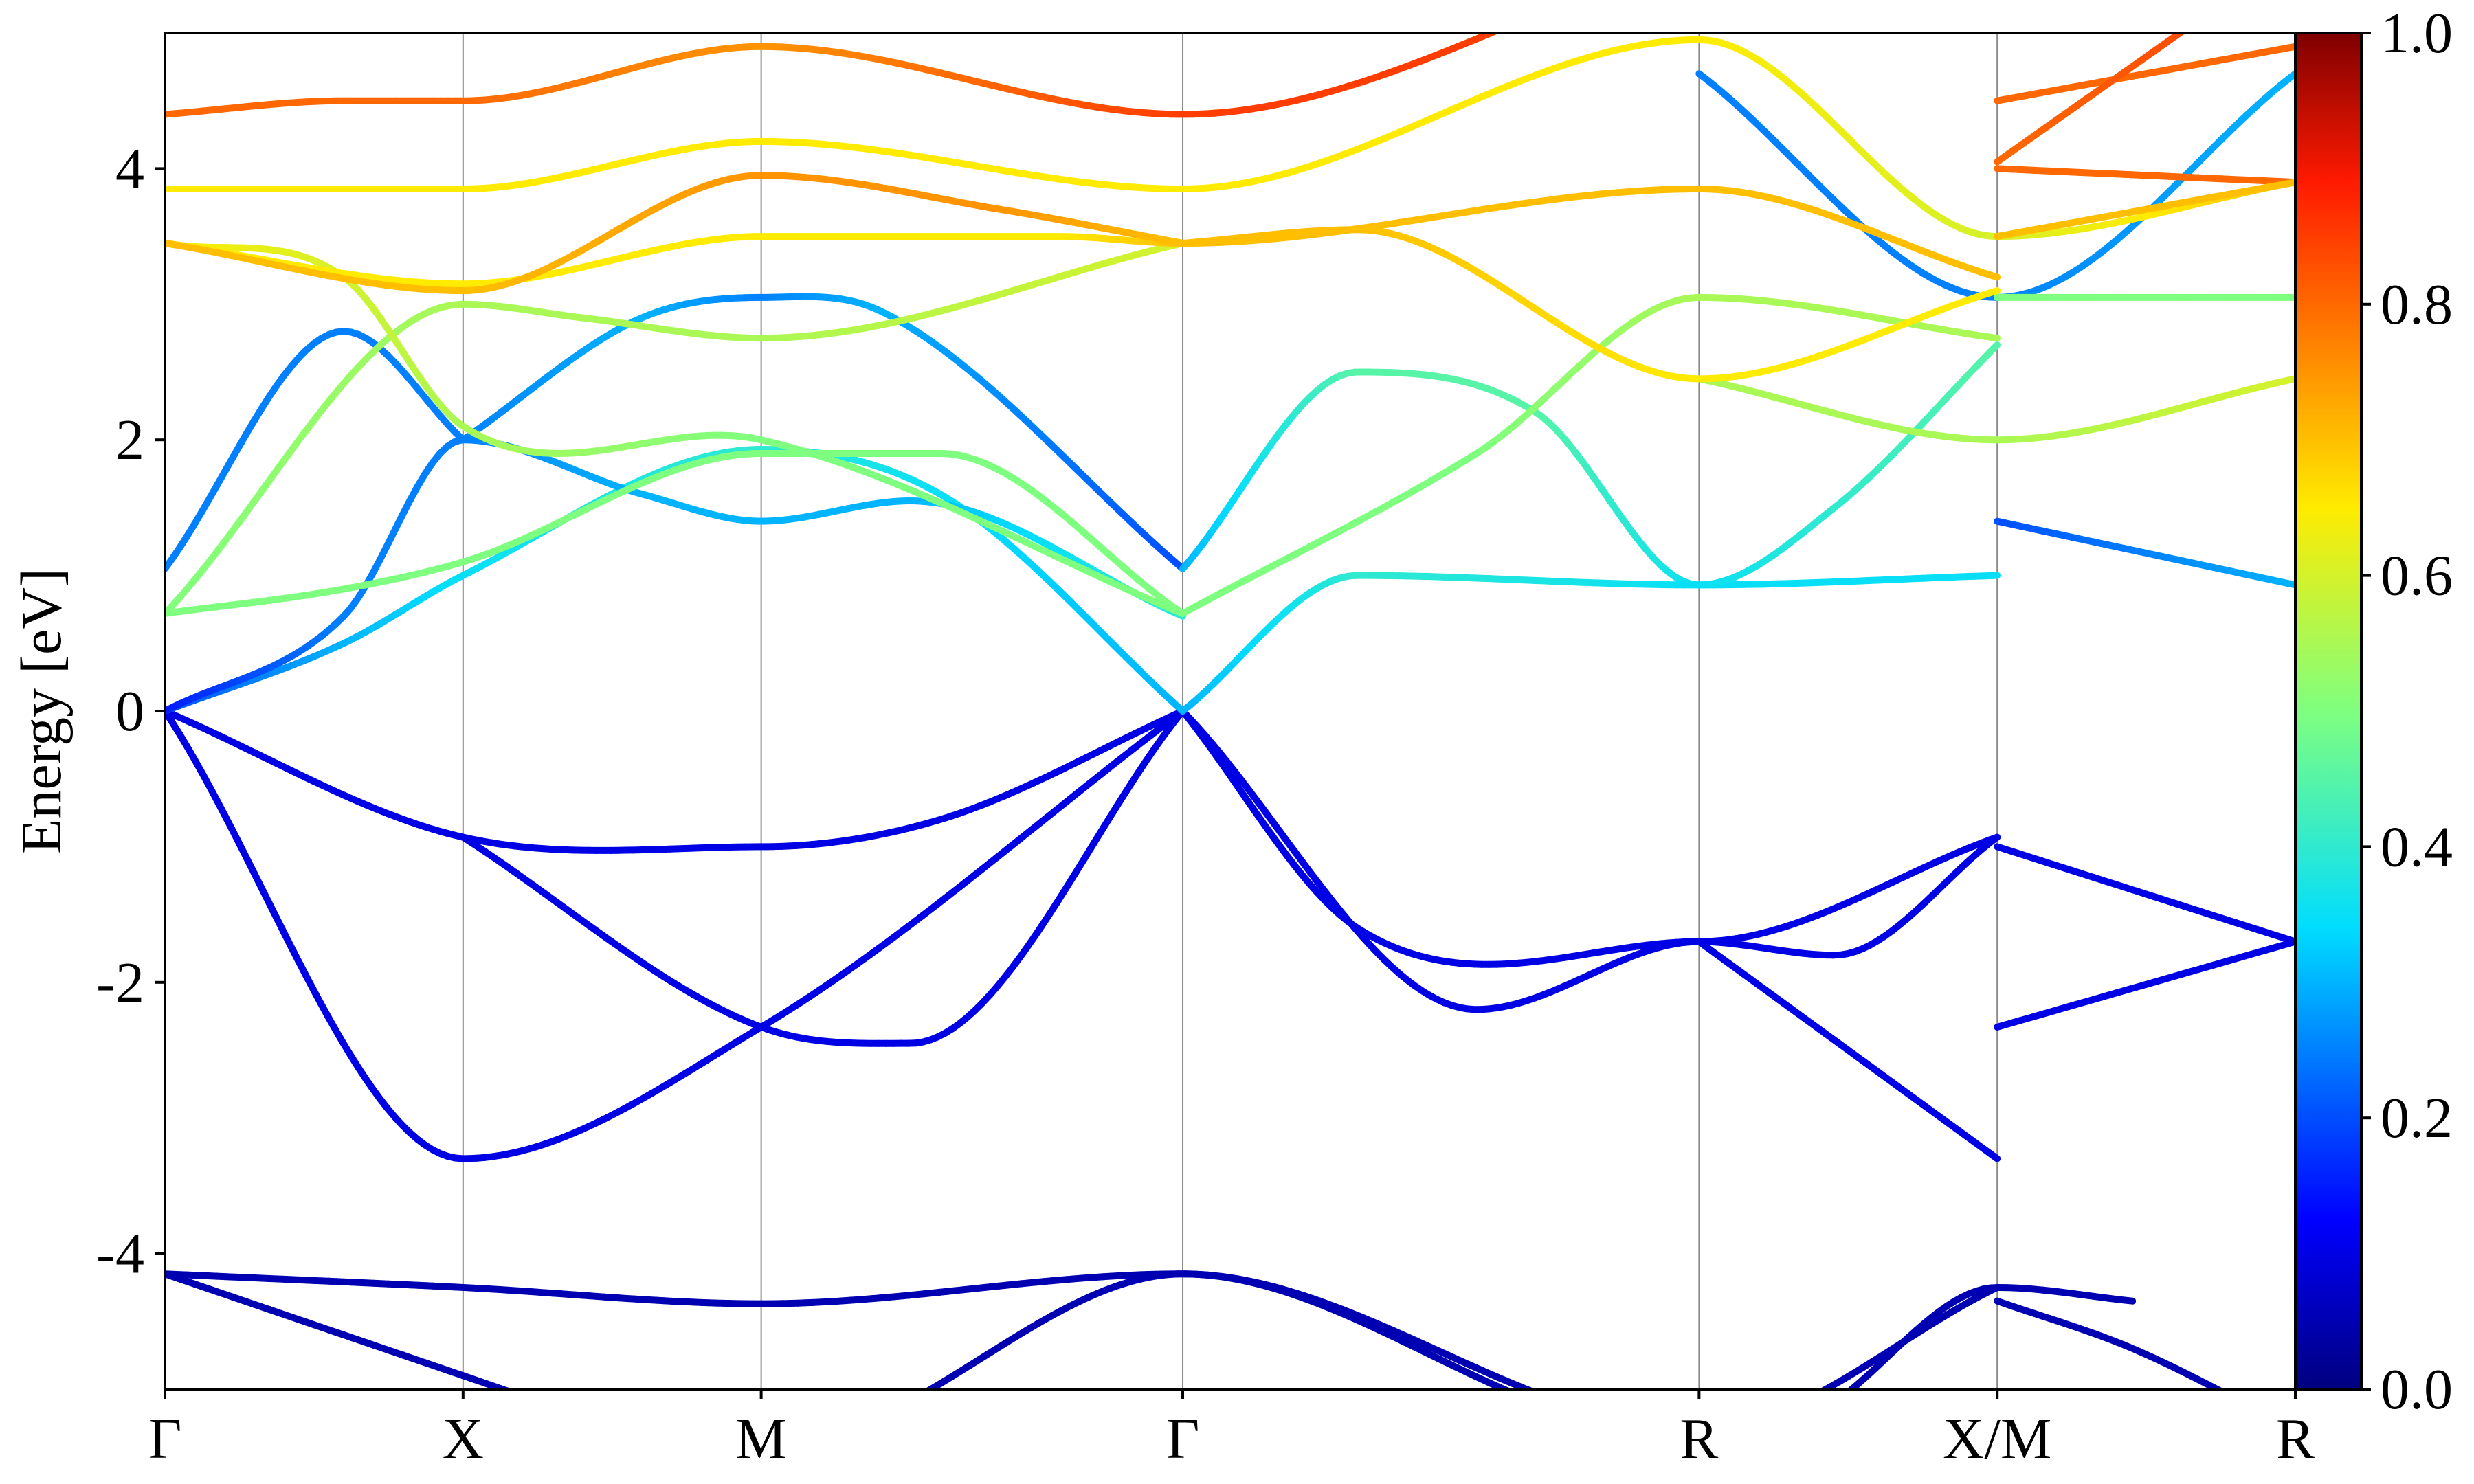 This screenshot has height=1484, width=2474. I want to click on x-tick-label: Γ, so click(165, 1439).